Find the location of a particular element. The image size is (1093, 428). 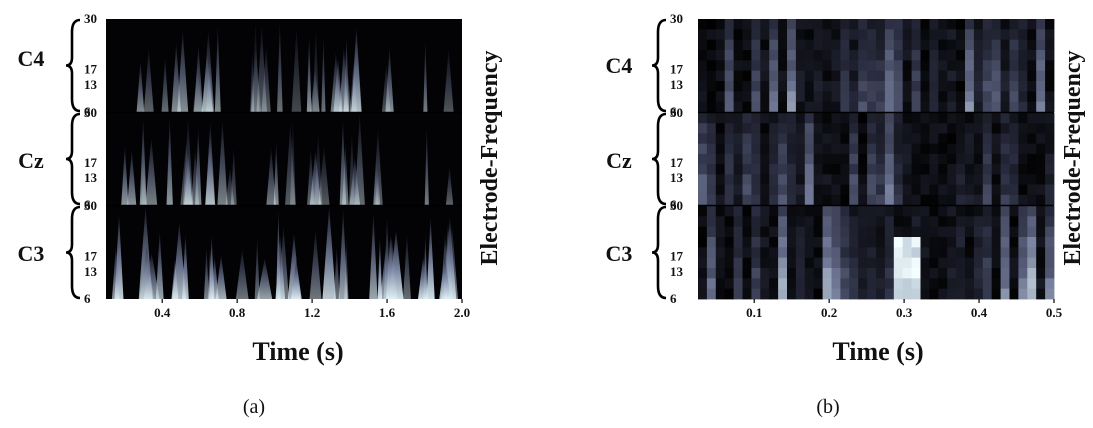

frequency-tick-label: 13 is located at coordinates (677, 271).